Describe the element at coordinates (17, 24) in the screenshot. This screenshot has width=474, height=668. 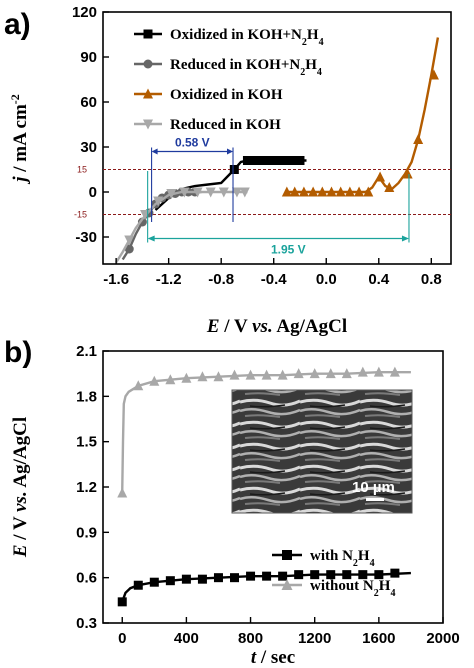
I see `panel-label-a: a)` at that location.